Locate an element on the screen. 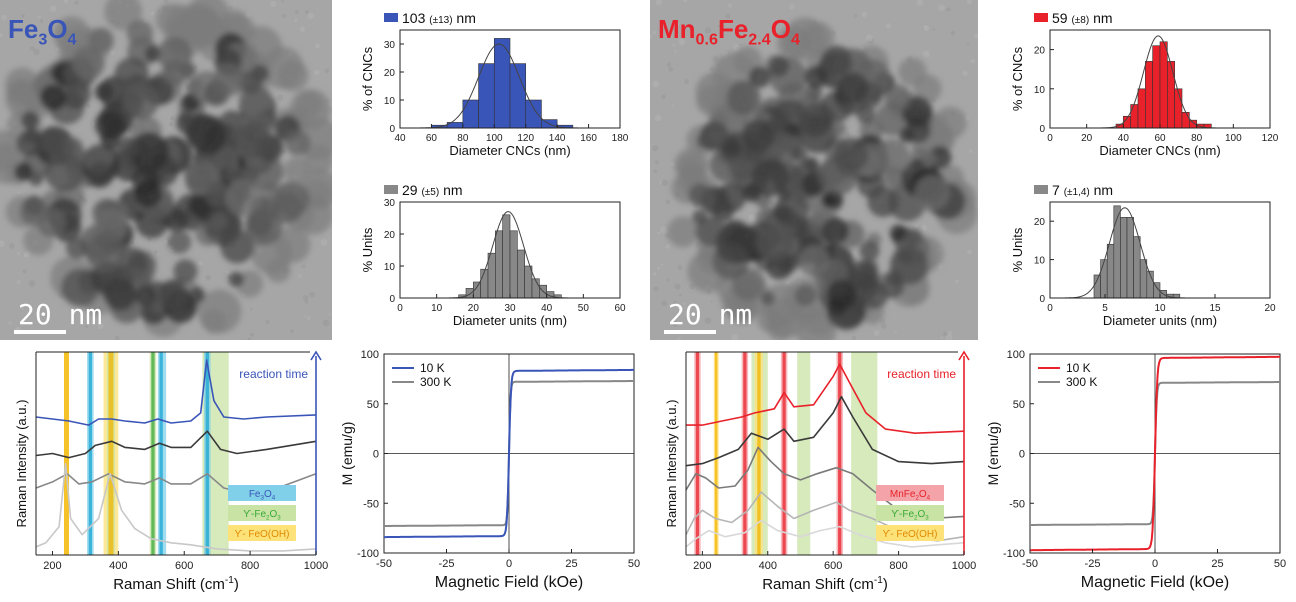 The width and height of the screenshot is (1296, 602). x-tick-label: 100 is located at coordinates (494, 138).